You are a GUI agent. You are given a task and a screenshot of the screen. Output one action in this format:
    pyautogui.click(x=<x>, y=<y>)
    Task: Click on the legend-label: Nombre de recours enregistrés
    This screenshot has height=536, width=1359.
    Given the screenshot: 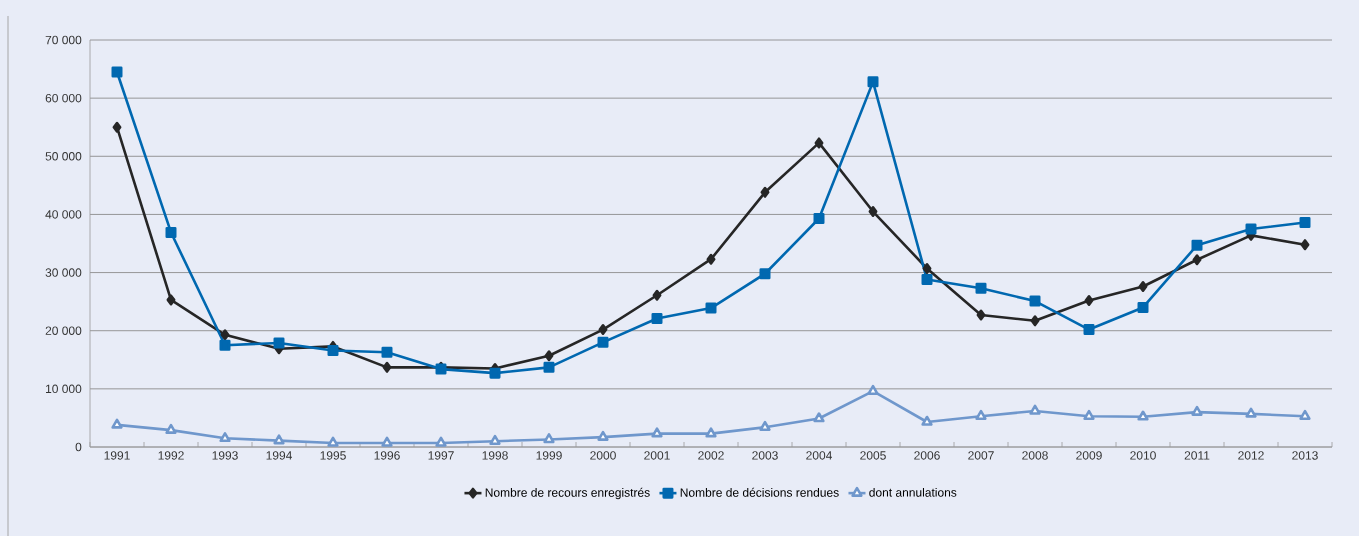 What is the action you would take?
    pyautogui.click(x=567, y=493)
    